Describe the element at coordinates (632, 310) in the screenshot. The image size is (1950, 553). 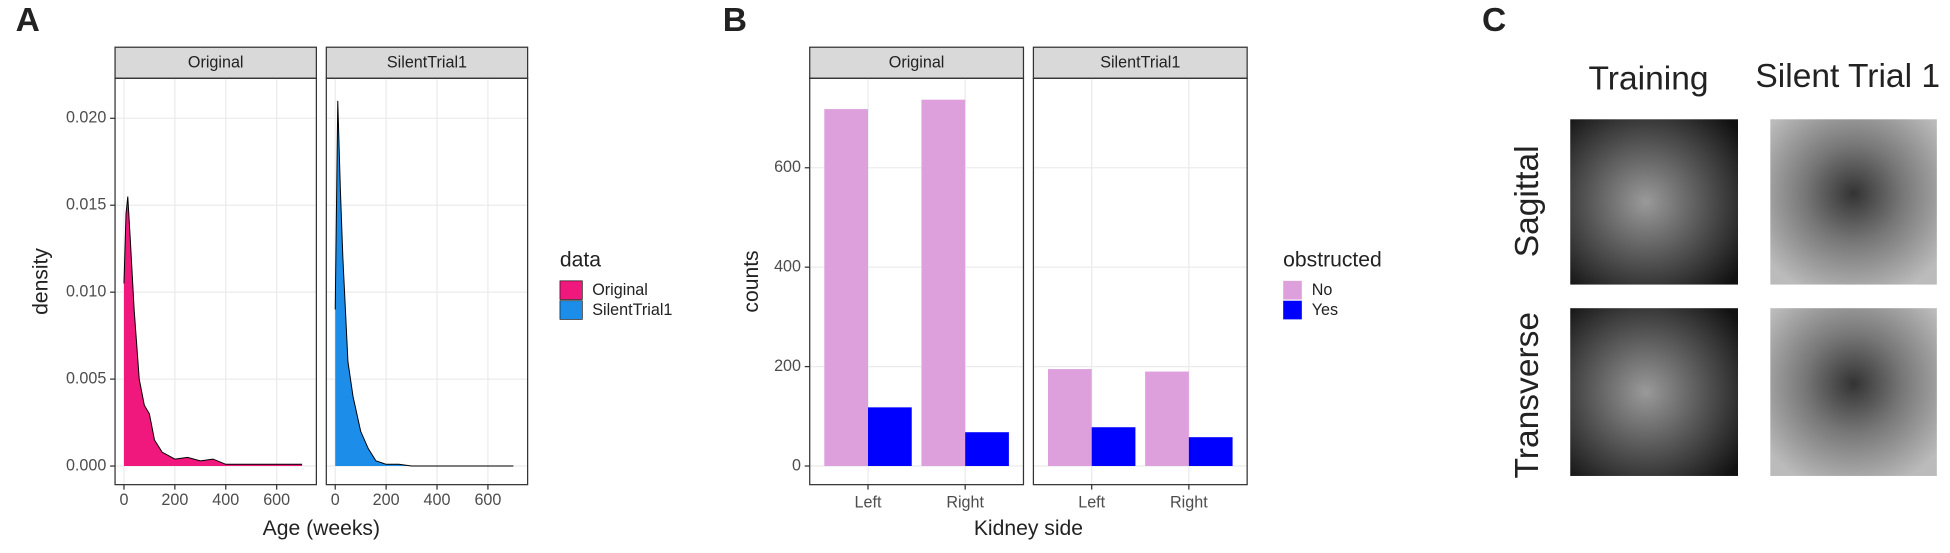
I see `legend-label: SilentTrial1` at that location.